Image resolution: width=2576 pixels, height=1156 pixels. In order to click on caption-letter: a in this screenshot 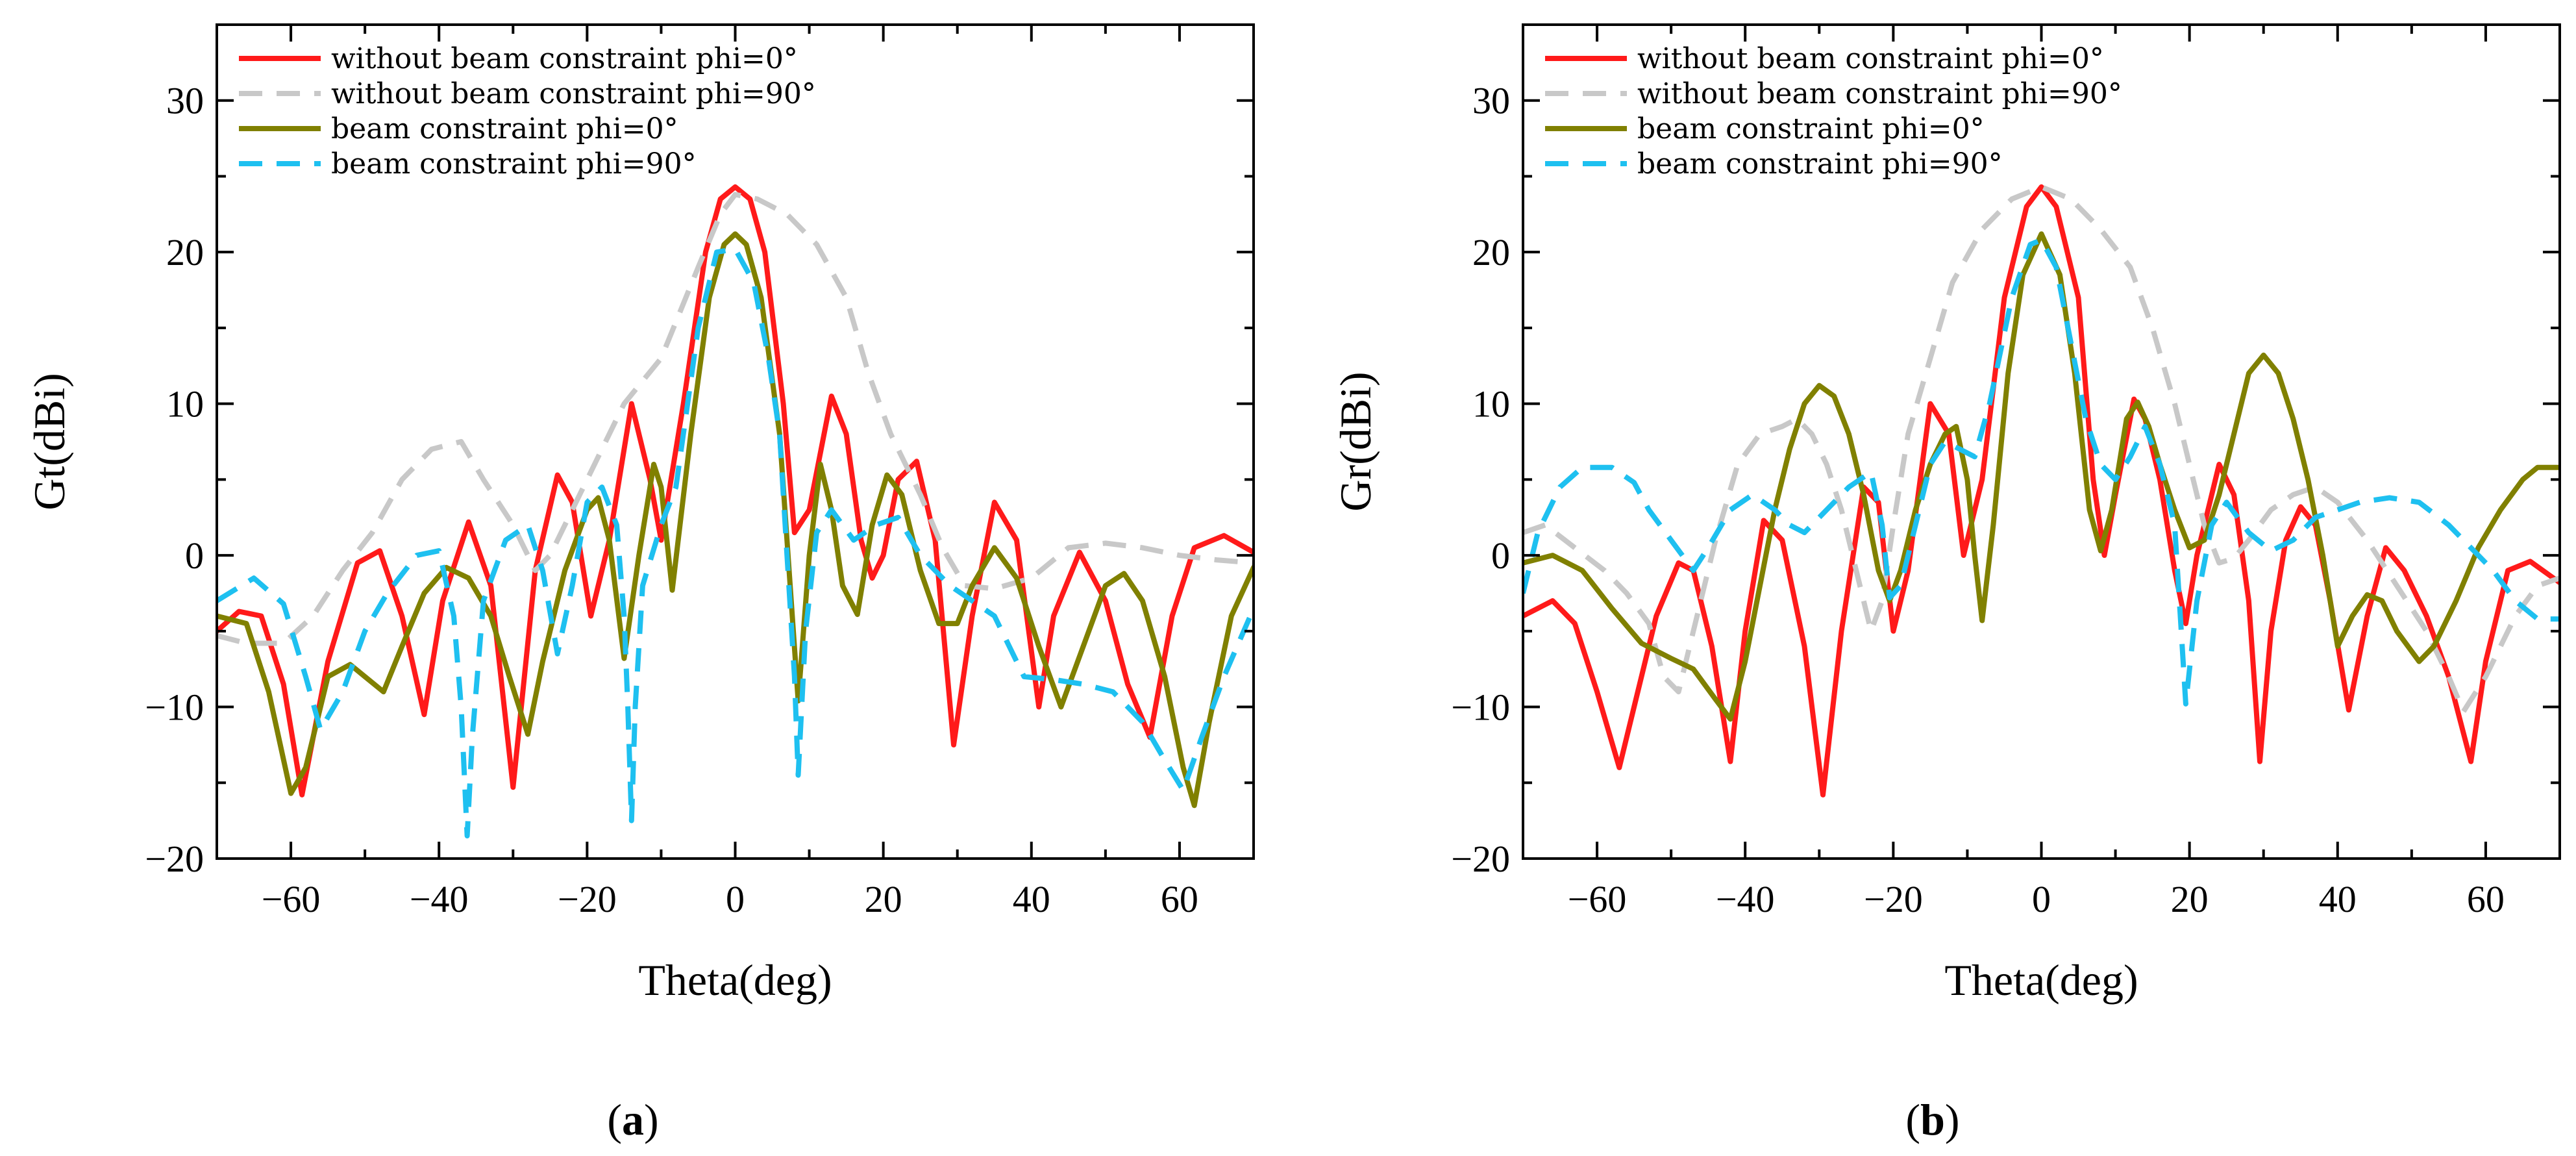, I will do `click(633, 1120)`.